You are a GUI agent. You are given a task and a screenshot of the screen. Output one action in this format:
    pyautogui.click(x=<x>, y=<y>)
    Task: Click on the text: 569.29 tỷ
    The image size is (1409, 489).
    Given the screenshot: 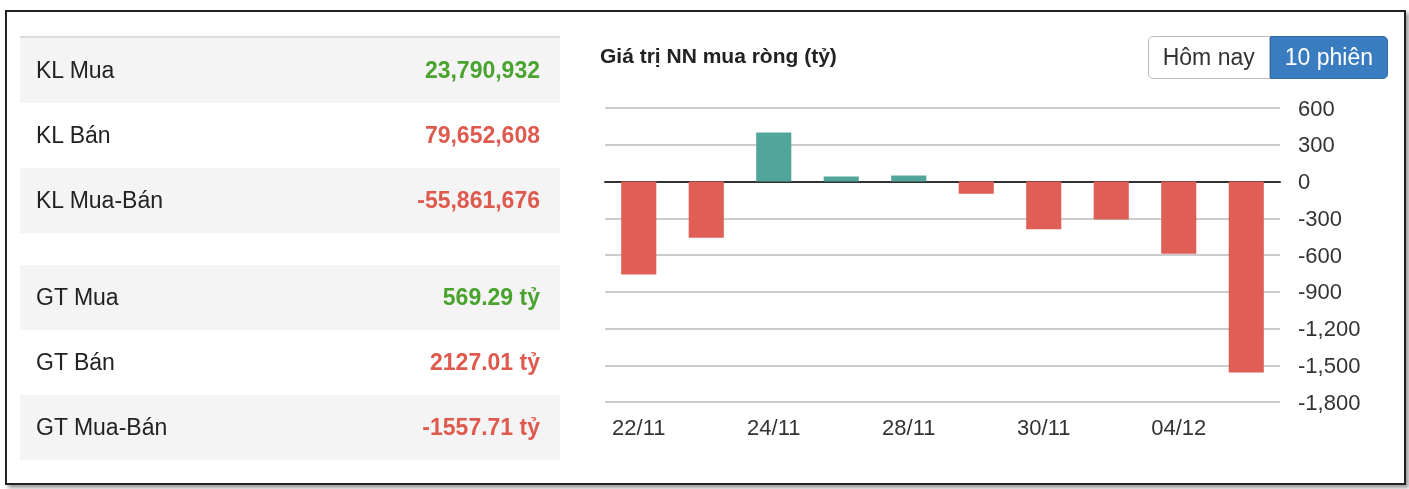 What is the action you would take?
    pyautogui.click(x=491, y=297)
    